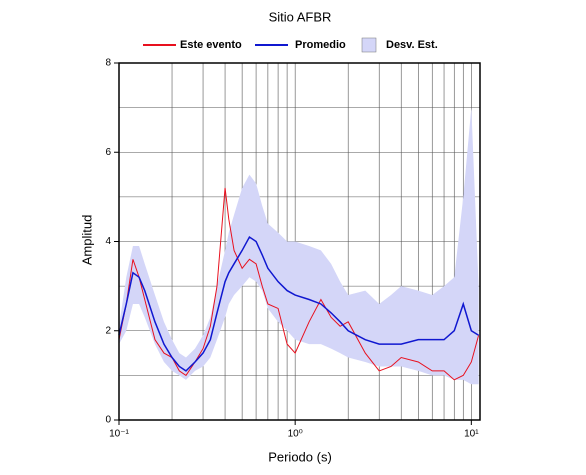 Image resolution: width=586 pixels, height=475 pixels. Describe the element at coordinates (108, 420) in the screenshot. I see `y-tick-label: 0` at that location.